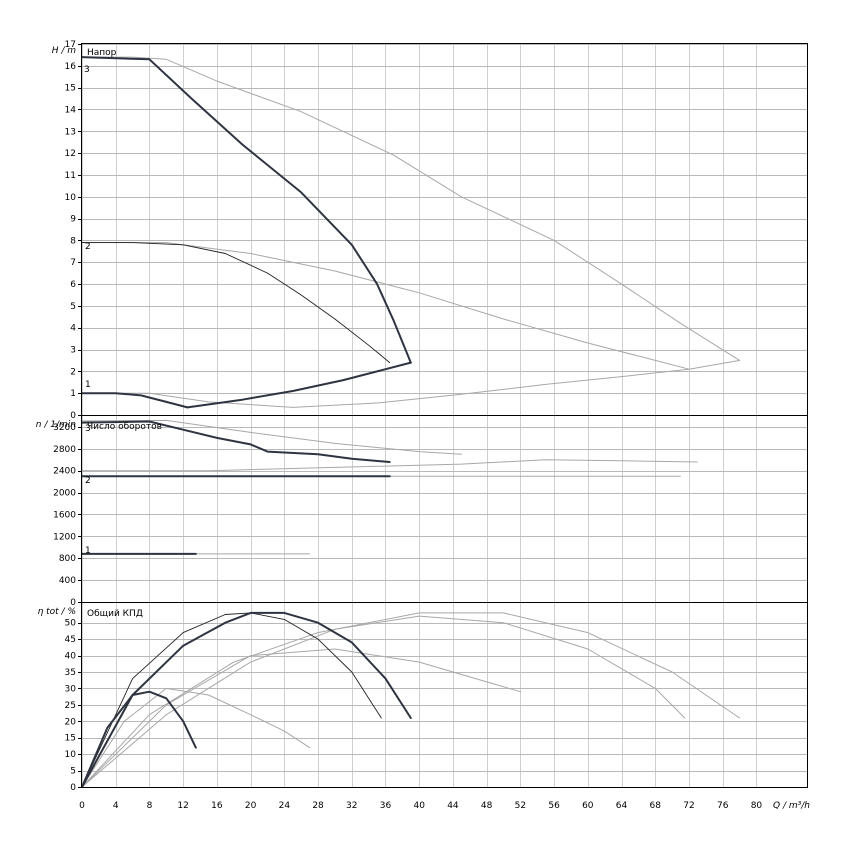  I want to click on x-tick-label: 64, so click(622, 806).